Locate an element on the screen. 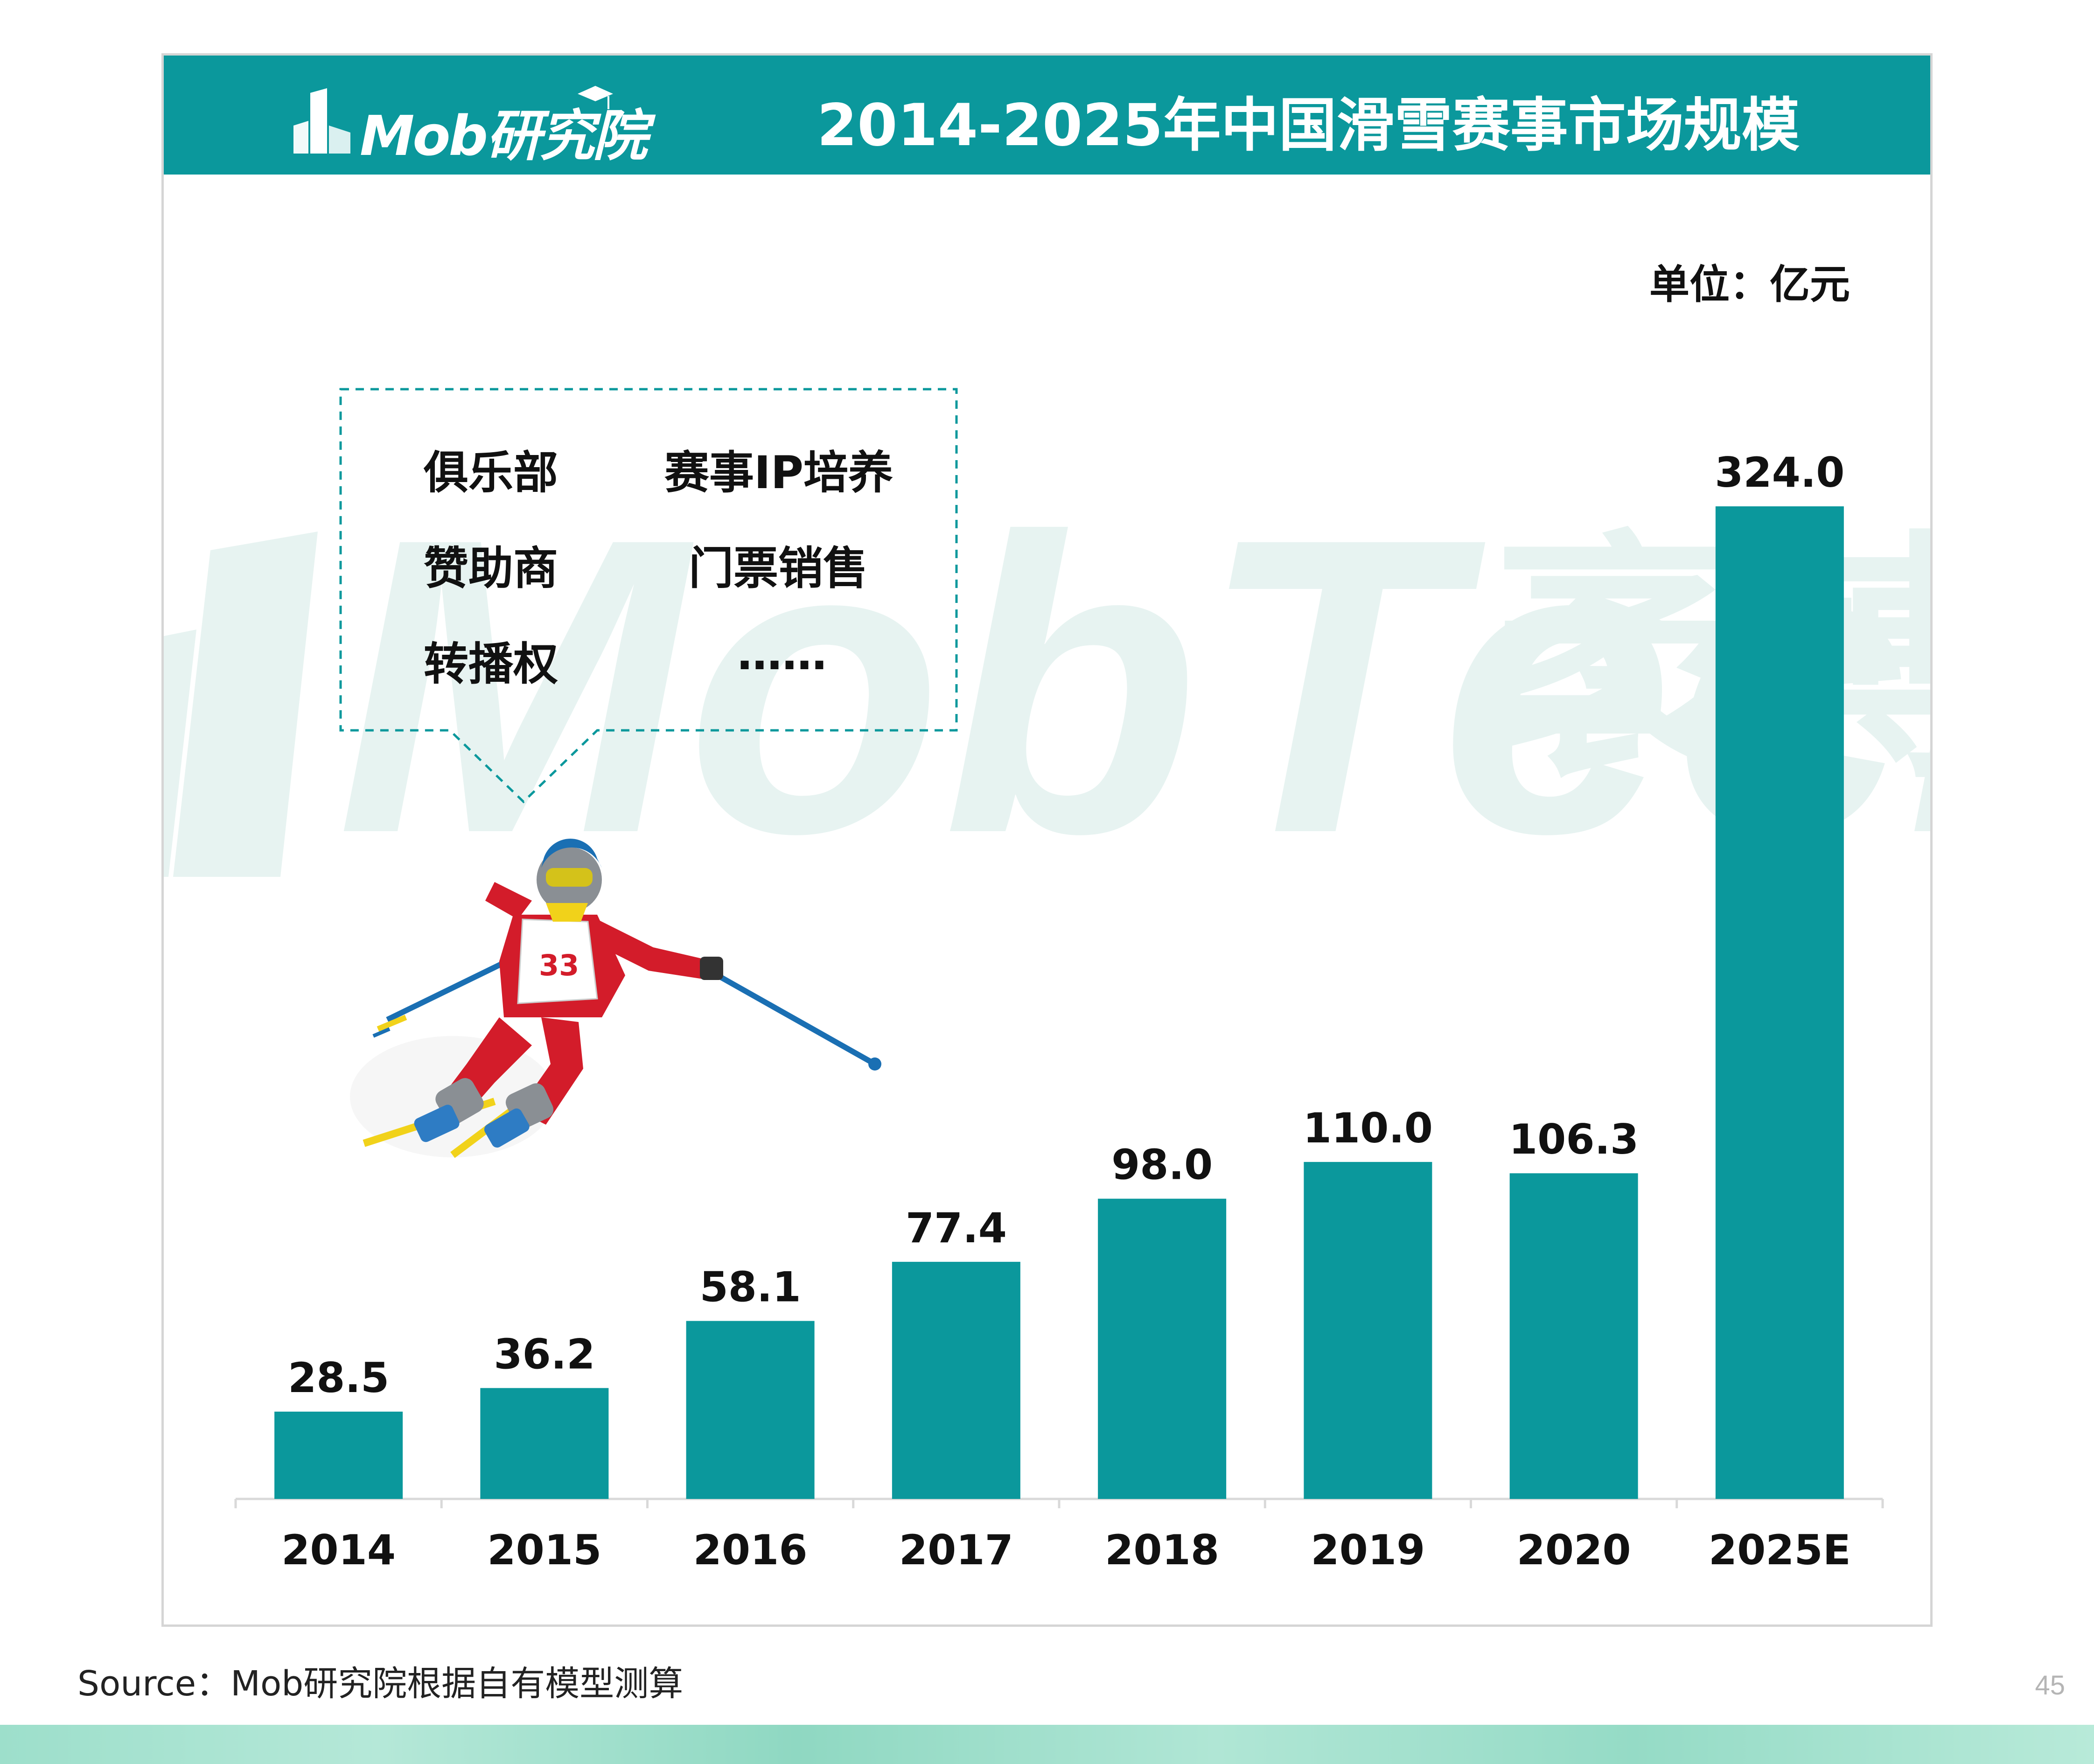 The height and width of the screenshot is (1764, 2094). data-label: 58.1 is located at coordinates (751, 1287).